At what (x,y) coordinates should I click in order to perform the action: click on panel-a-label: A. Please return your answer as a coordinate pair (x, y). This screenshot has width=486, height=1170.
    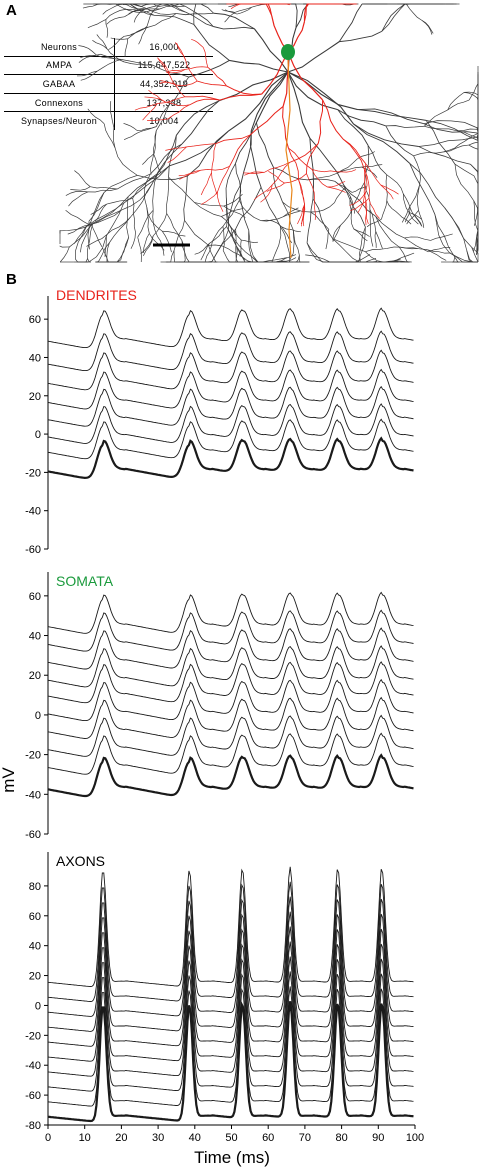
    Looking at the image, I should click on (11, 10).